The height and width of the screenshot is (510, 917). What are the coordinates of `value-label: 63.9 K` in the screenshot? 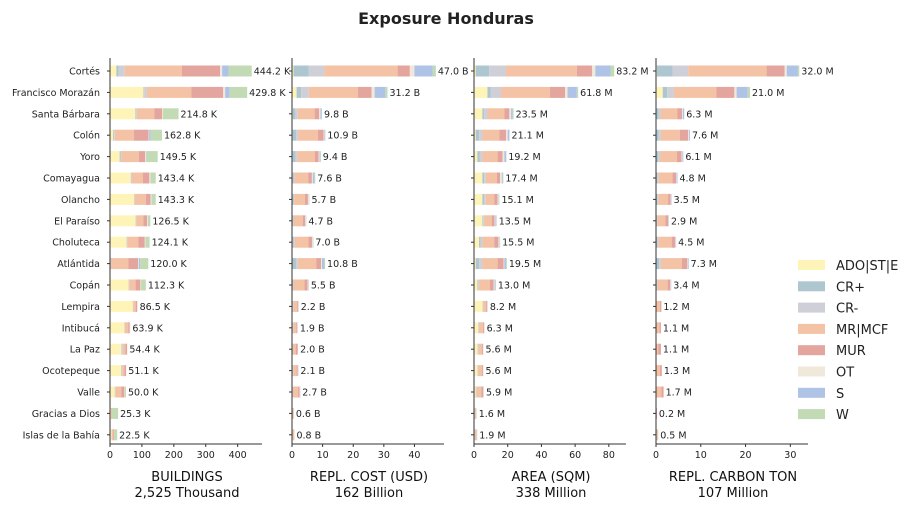 It's located at (147, 328).